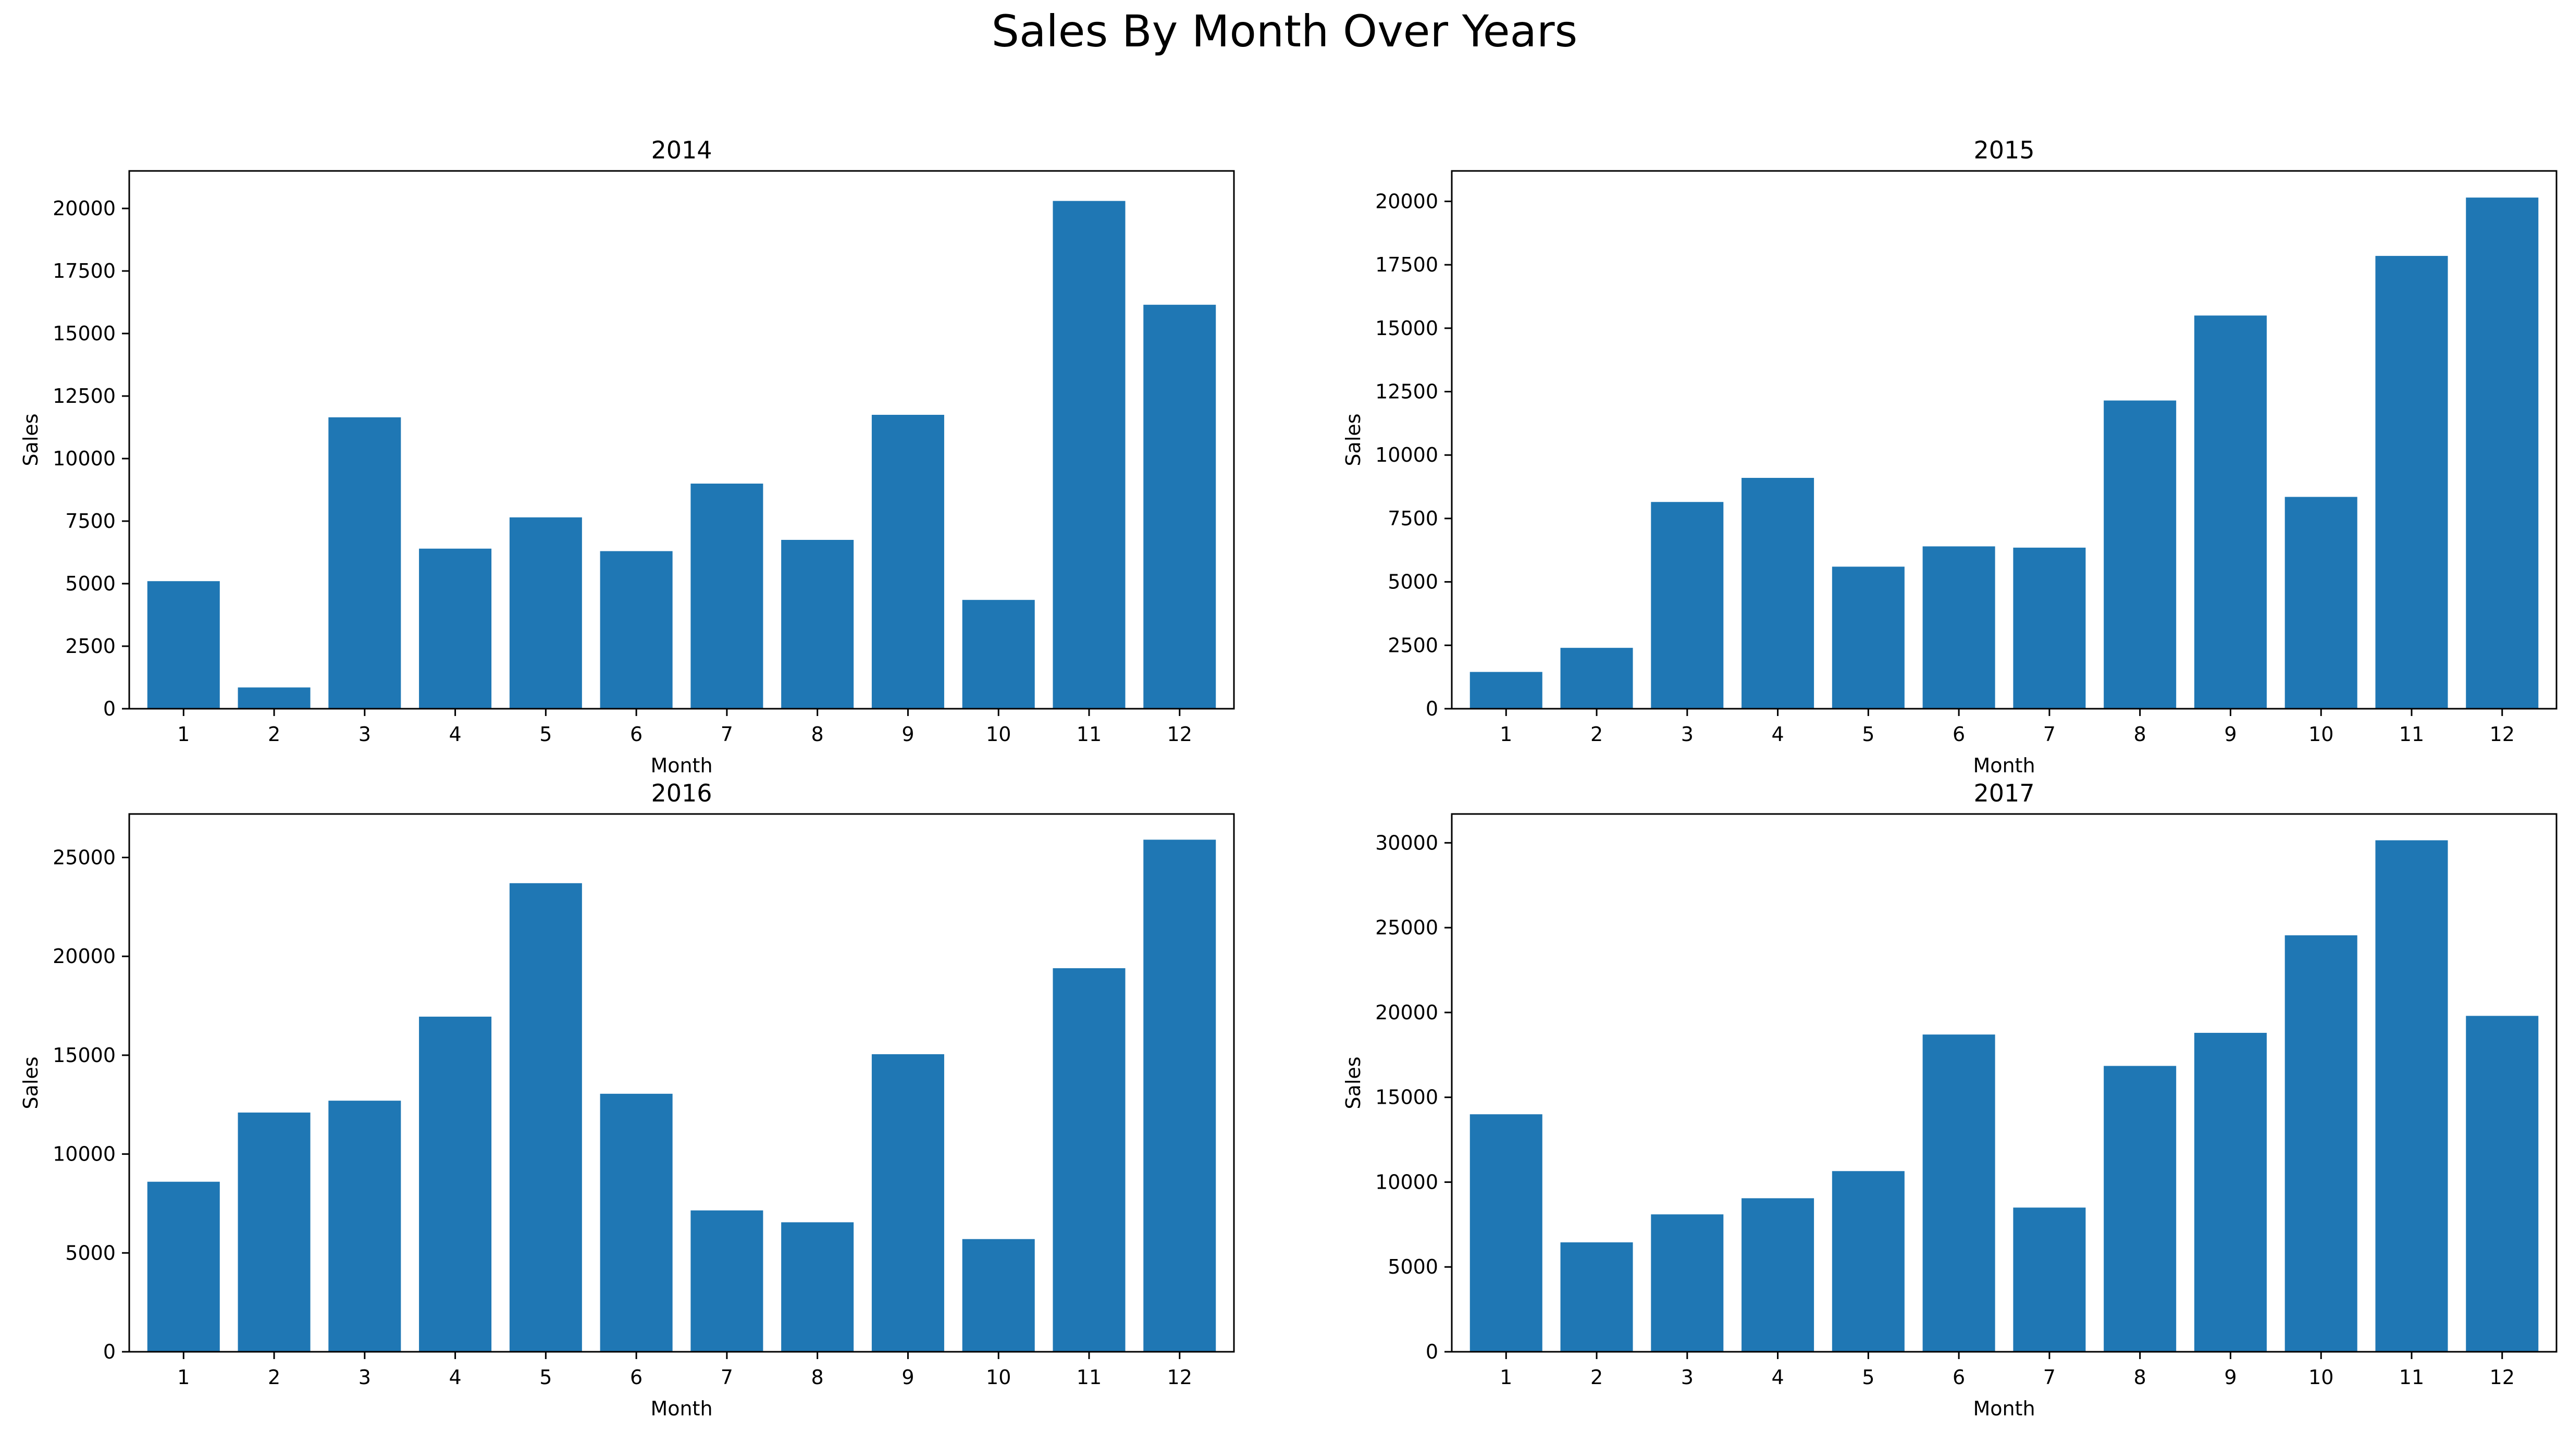 This screenshot has width=2569, height=1456. What do you see at coordinates (1868, 1377) in the screenshot?
I see `x-tick-label: 5` at bounding box center [1868, 1377].